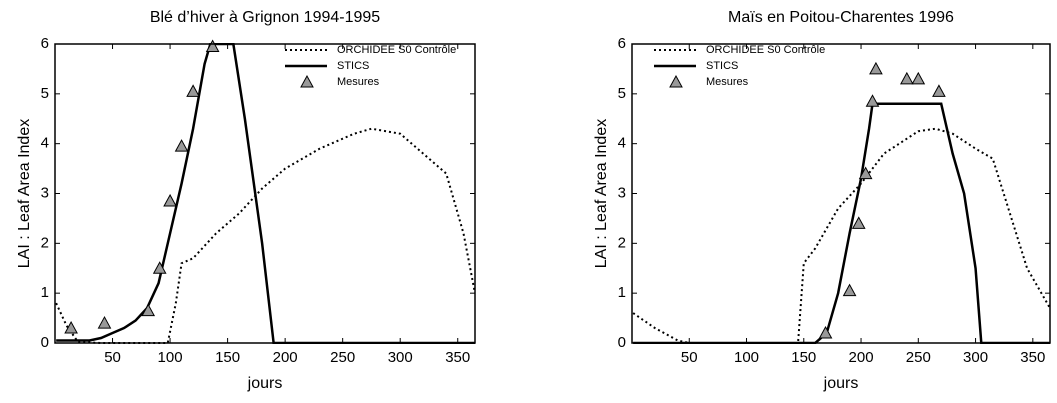  Describe the element at coordinates (841, 17) in the screenshot. I see `chart-title: Maïs en Poitou-Charentes 1996` at that location.